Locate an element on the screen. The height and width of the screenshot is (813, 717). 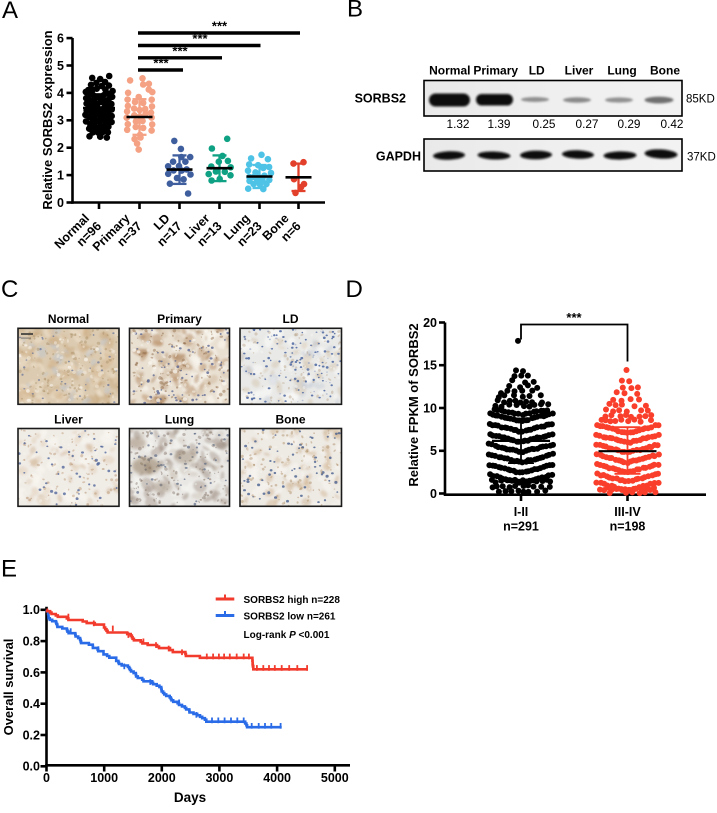
svg-text: A is located at coordinates (10, 12).